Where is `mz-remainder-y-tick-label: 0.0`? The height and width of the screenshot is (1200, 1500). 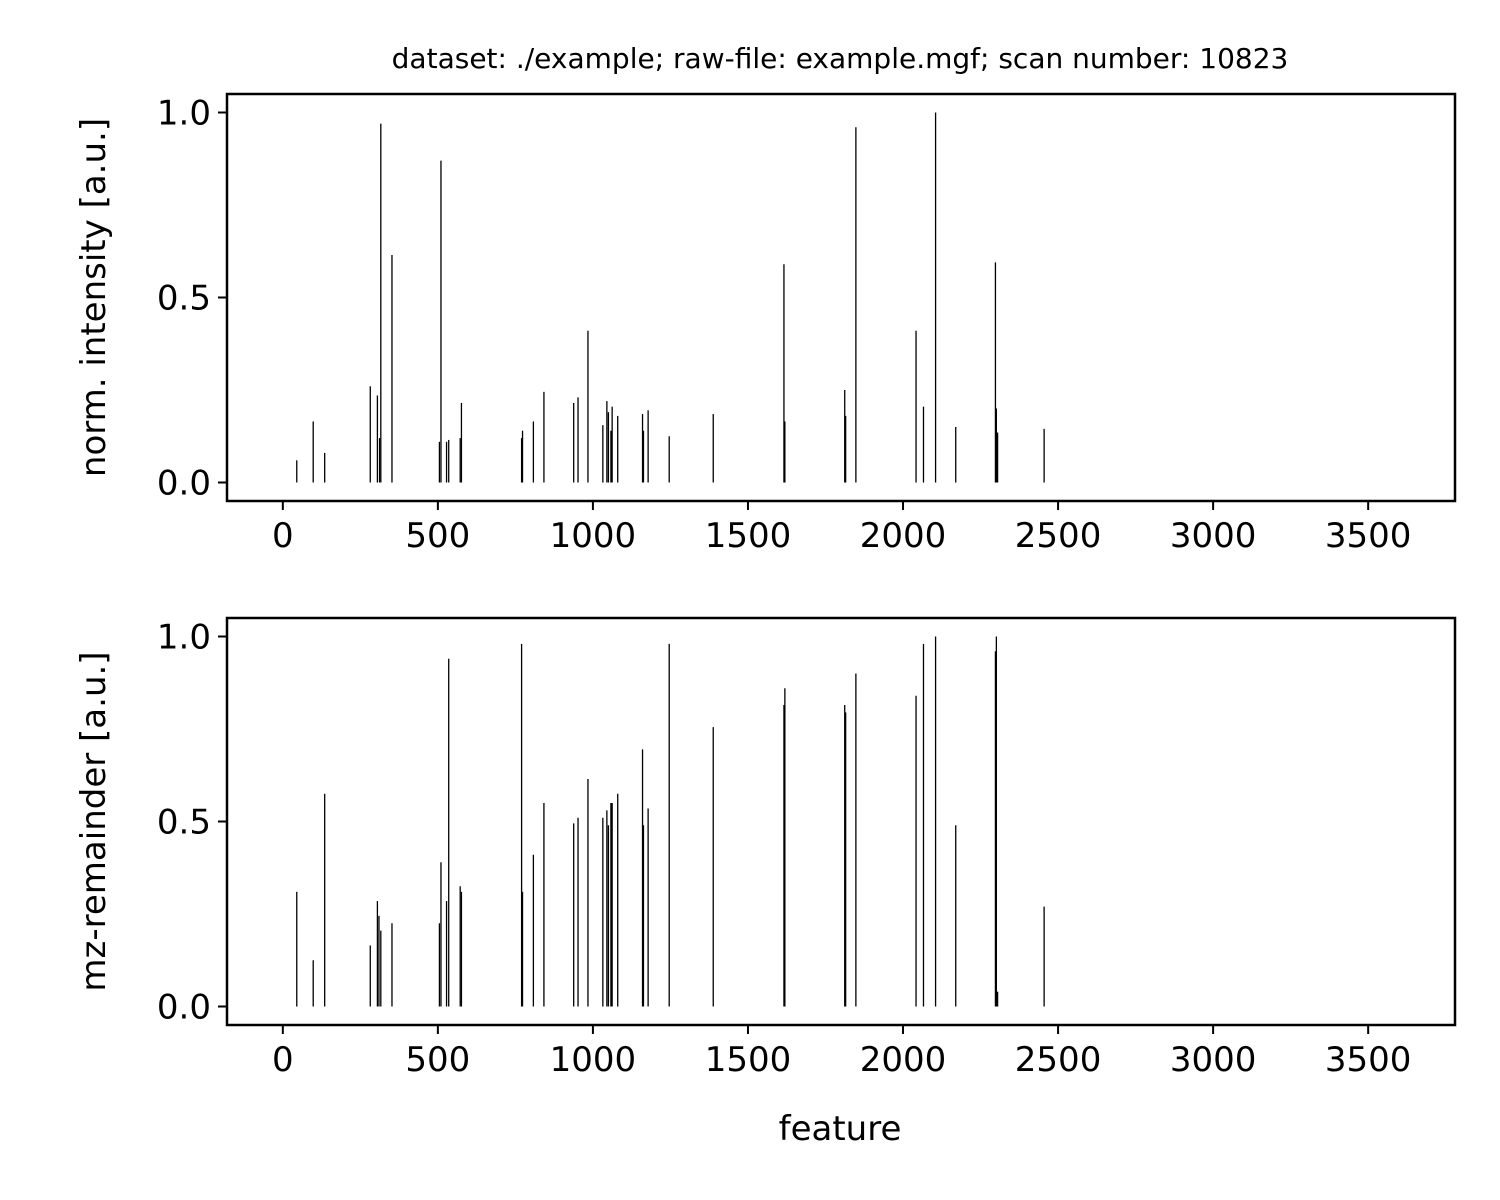
mz-remainder-y-tick-label: 0.0 is located at coordinates (184, 1008).